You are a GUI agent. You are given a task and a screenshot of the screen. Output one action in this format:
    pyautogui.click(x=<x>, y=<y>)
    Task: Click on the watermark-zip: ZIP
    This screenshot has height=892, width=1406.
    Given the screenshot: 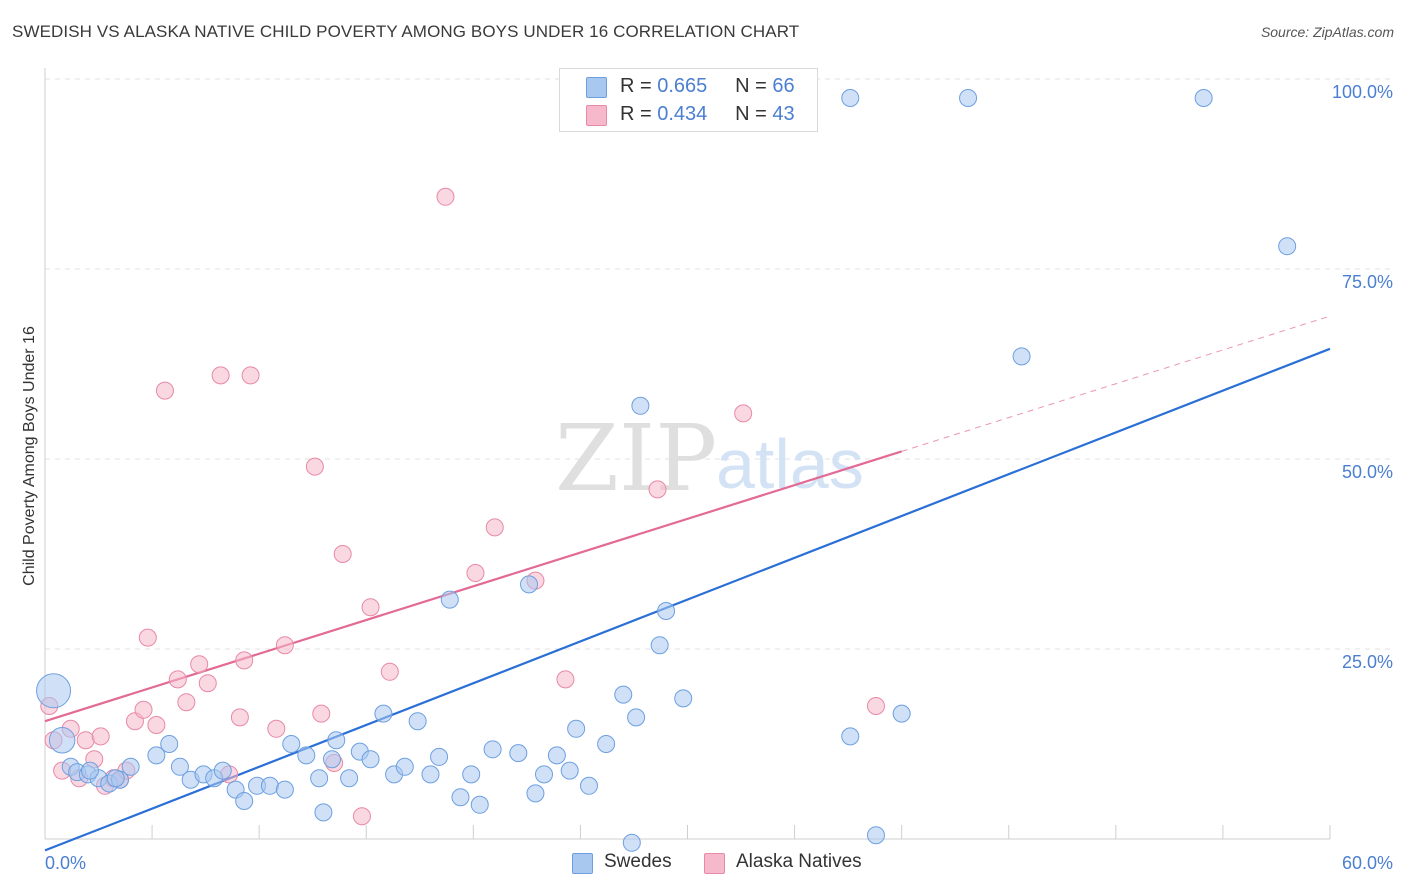 What is the action you would take?
    pyautogui.click(x=636, y=458)
    